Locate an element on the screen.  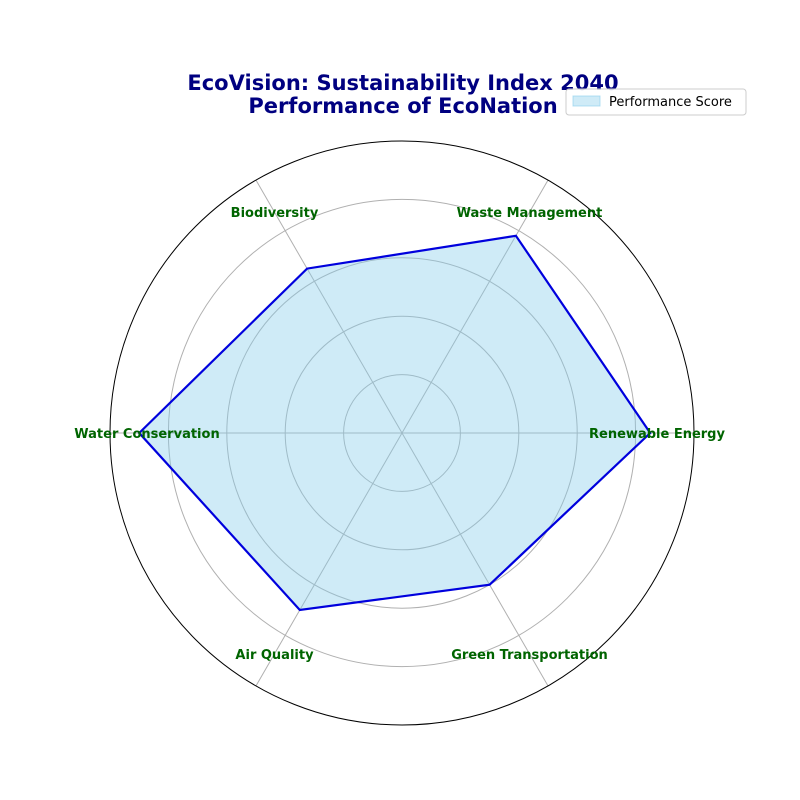
category-label-biodiversity: Biodiversity is located at coordinates (275, 213).